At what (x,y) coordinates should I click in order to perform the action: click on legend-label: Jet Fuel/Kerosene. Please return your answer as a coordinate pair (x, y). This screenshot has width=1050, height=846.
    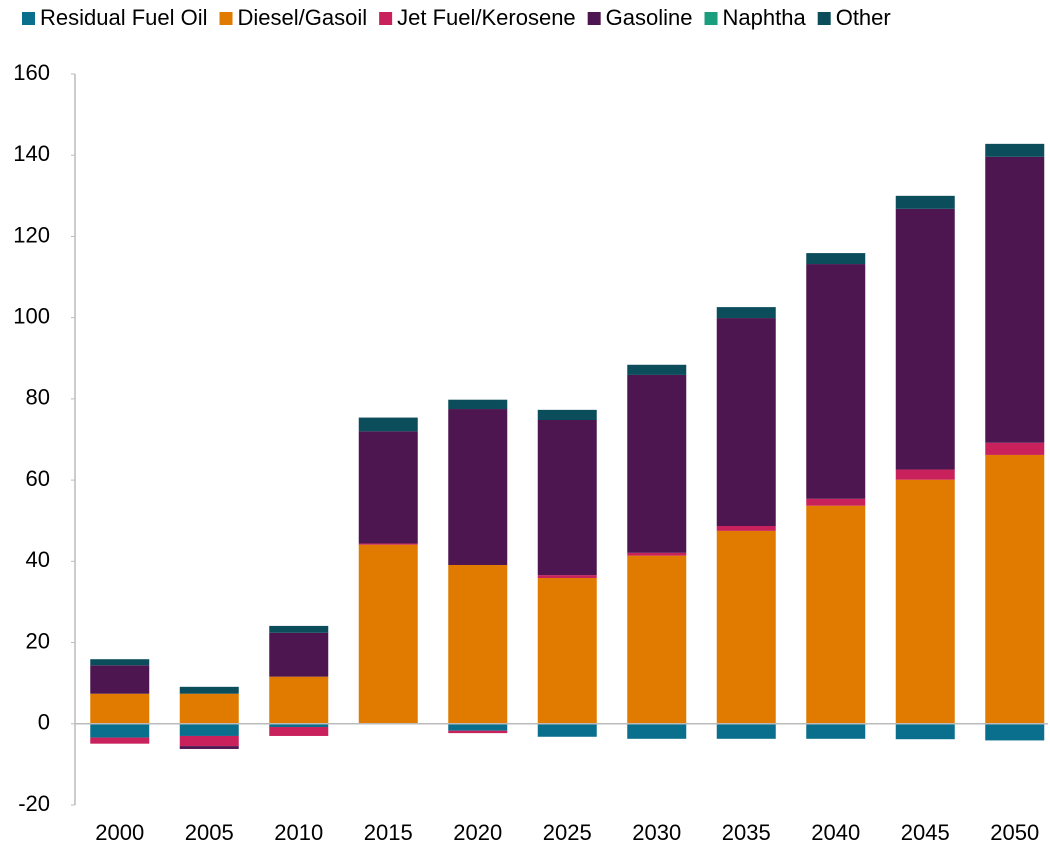
    Looking at the image, I should click on (486, 17).